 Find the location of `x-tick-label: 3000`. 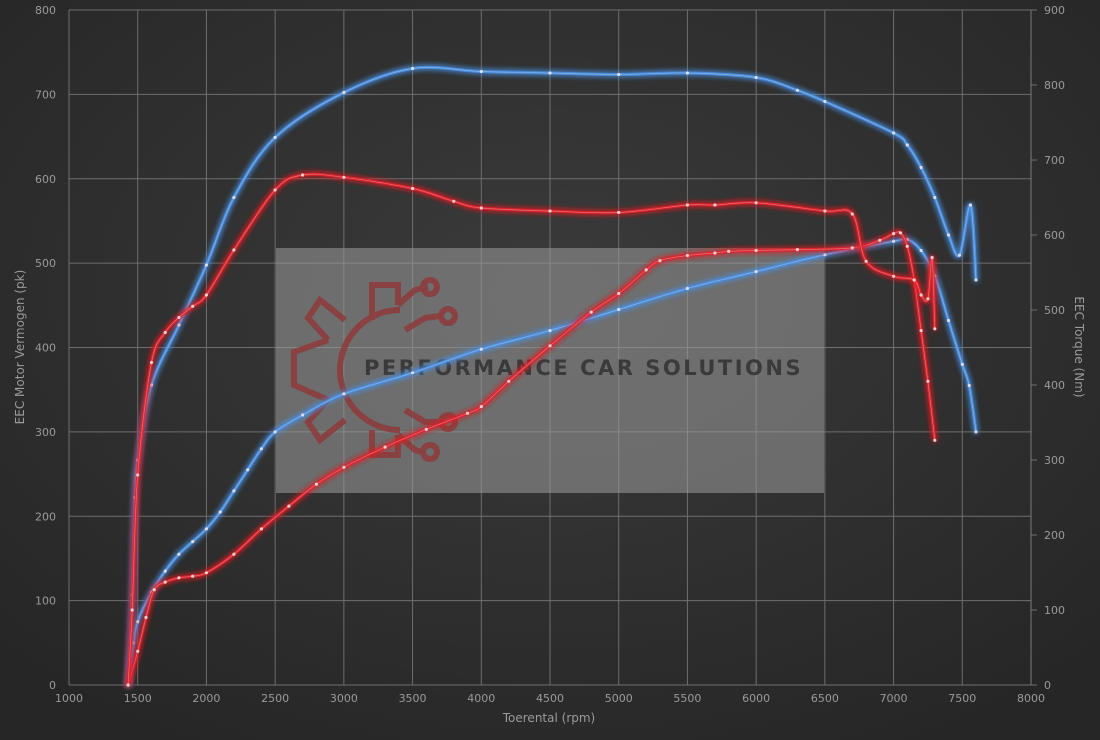

x-tick-label: 3000 is located at coordinates (344, 698).